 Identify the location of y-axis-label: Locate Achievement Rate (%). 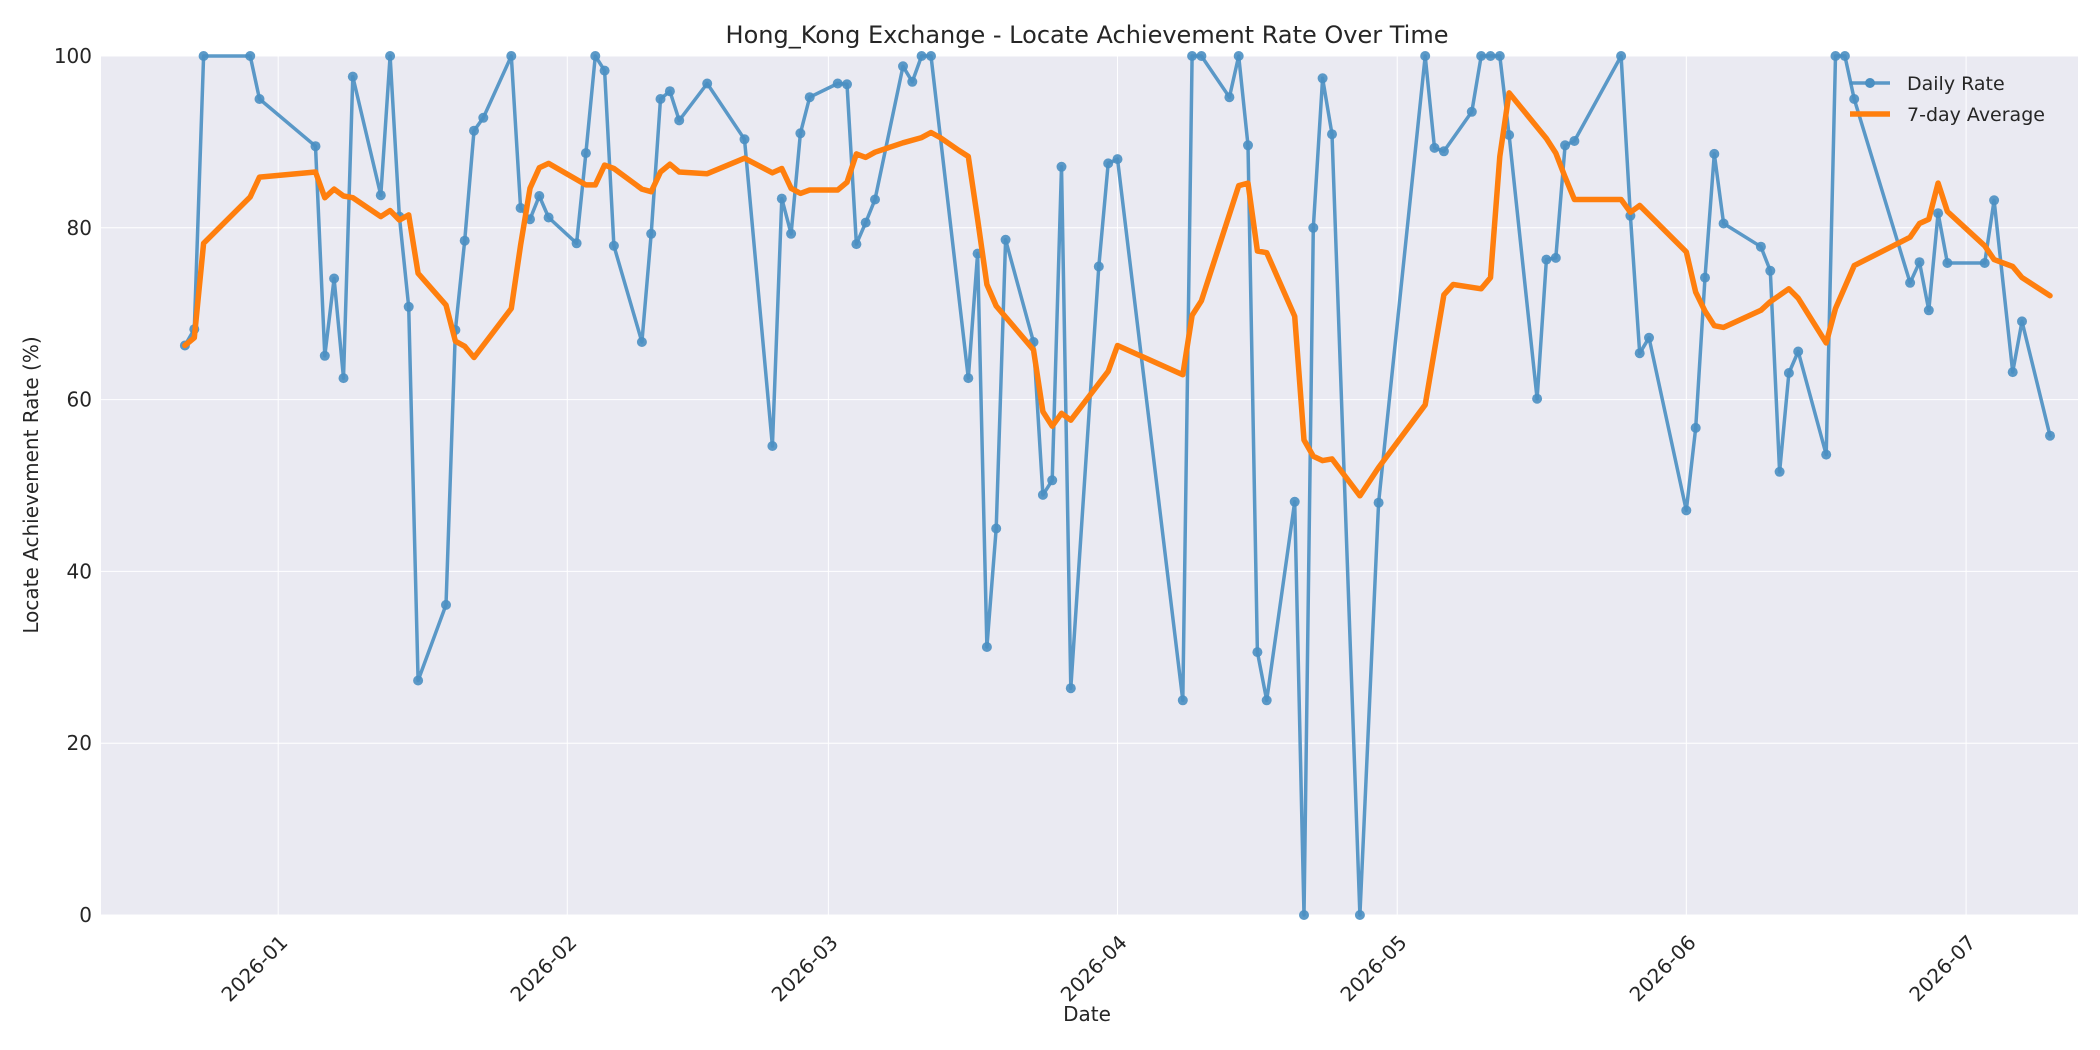
(31, 484).